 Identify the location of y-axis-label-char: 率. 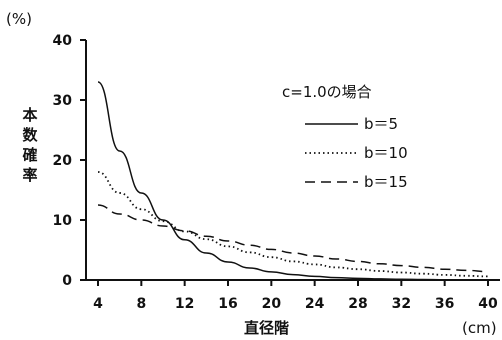
(29, 175).